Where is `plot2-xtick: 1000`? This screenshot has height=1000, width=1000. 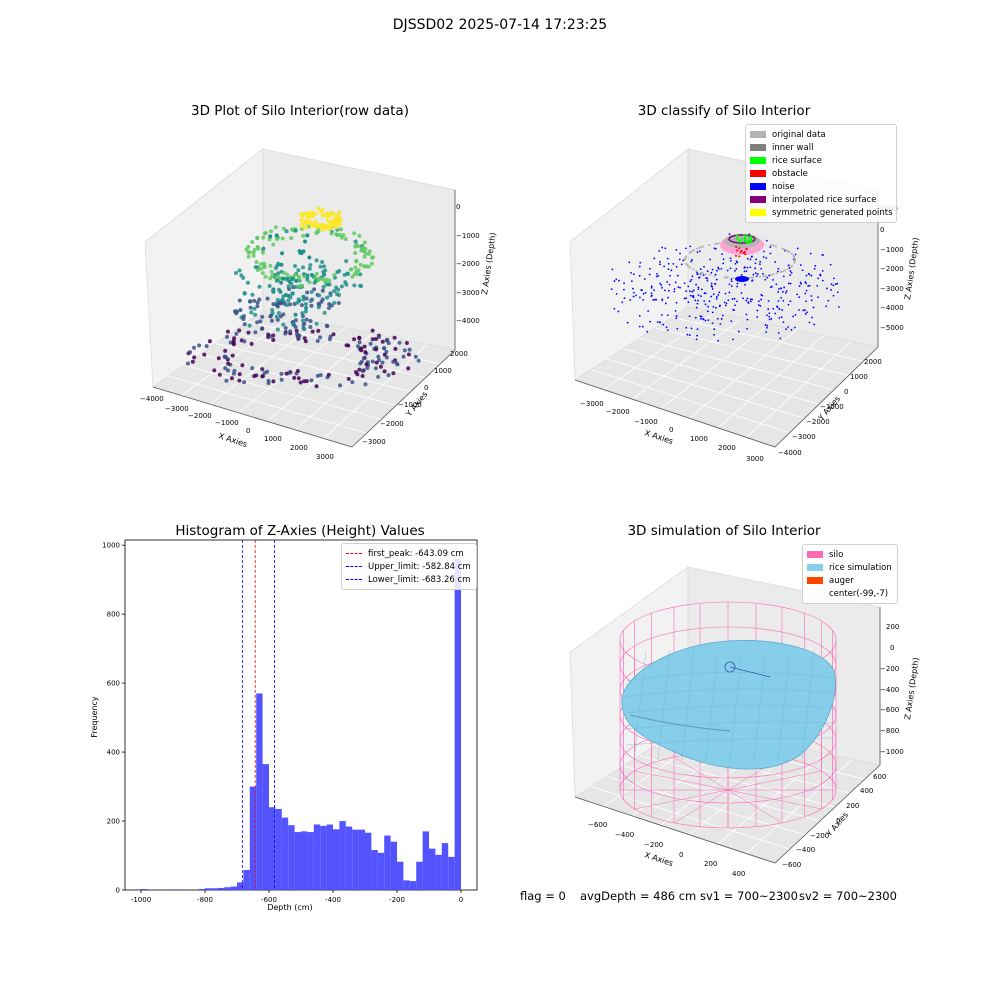
plot2-xtick: 1000 is located at coordinates (699, 439).